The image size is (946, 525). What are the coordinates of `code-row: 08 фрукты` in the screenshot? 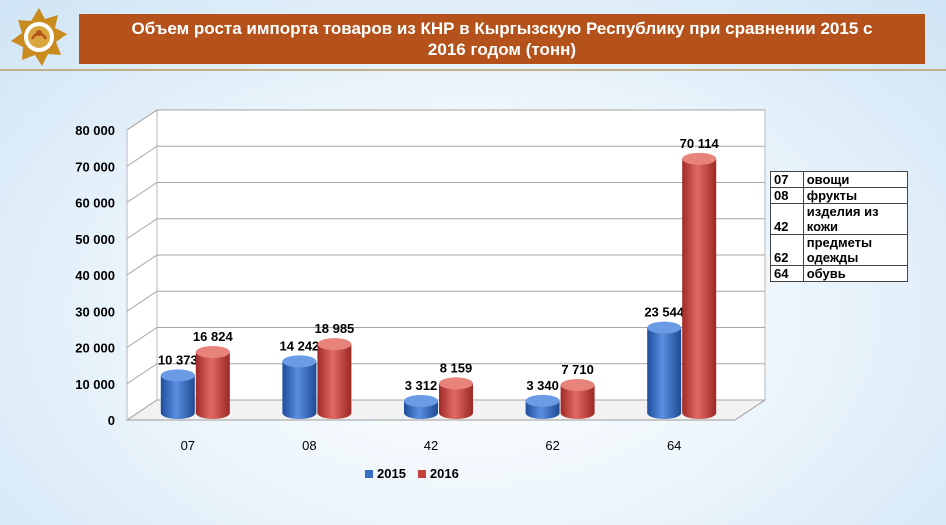 It's located at (839, 195).